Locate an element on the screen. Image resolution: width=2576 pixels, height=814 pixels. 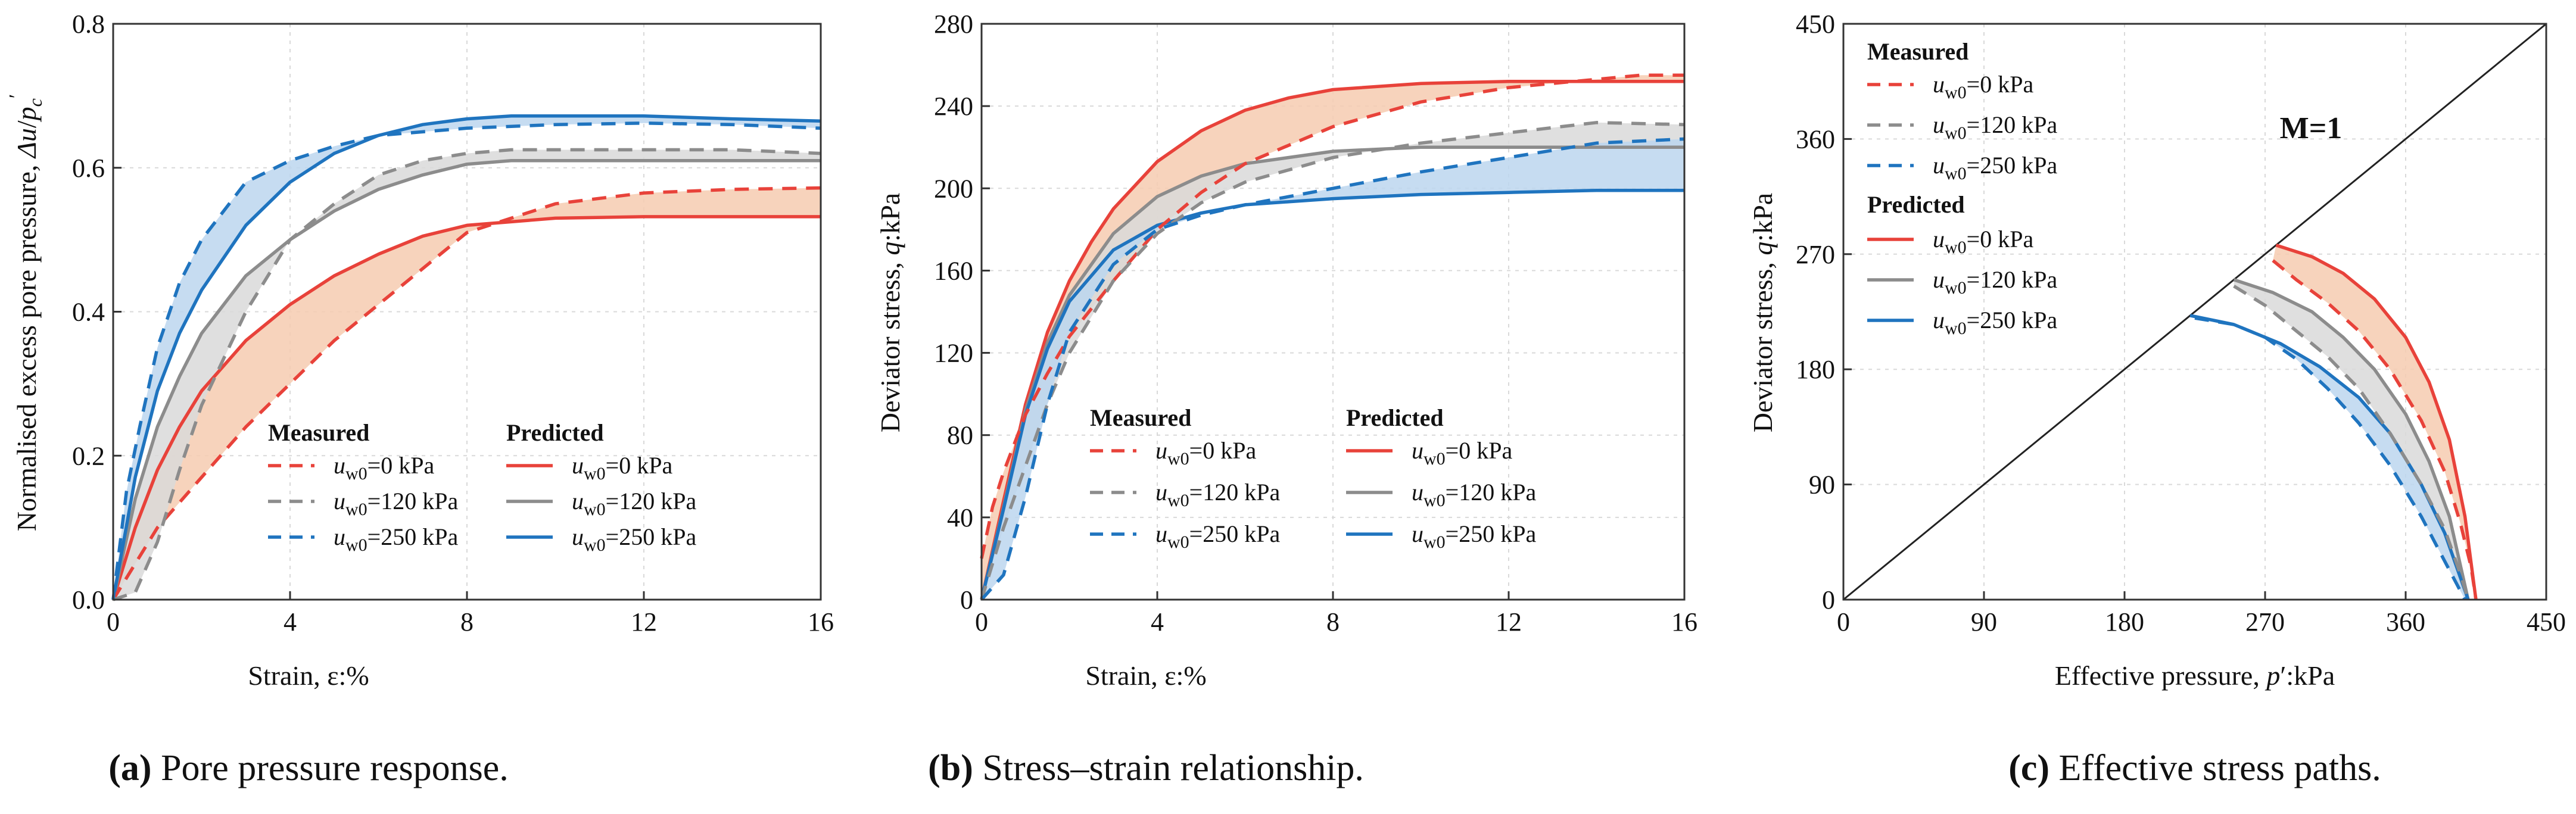
x-tick-label: 270 is located at coordinates (2265, 622).